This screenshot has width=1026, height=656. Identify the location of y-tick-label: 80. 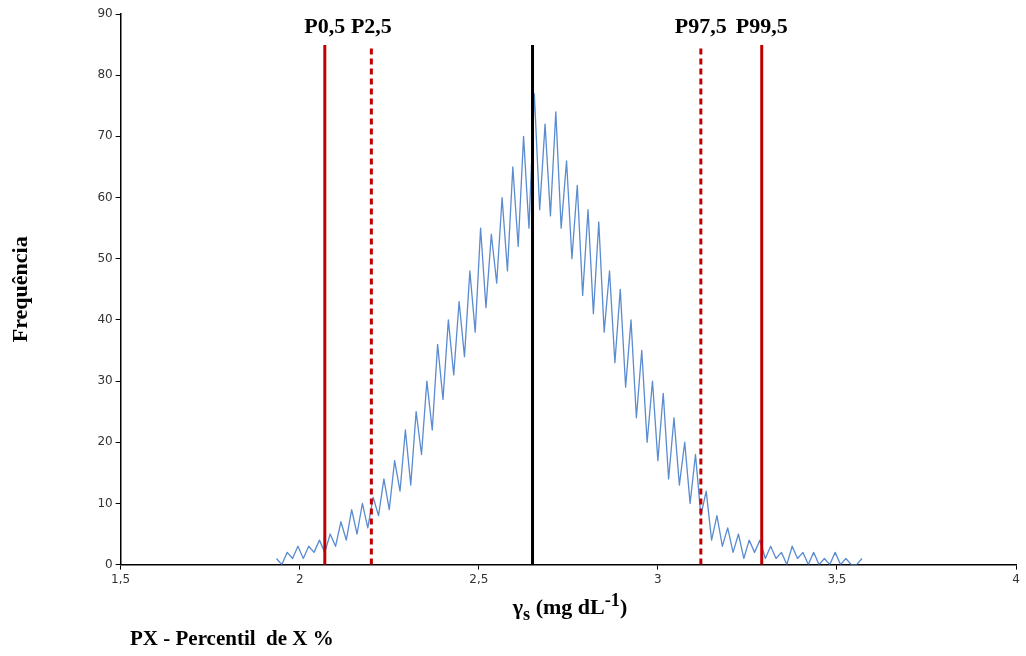
(105, 74).